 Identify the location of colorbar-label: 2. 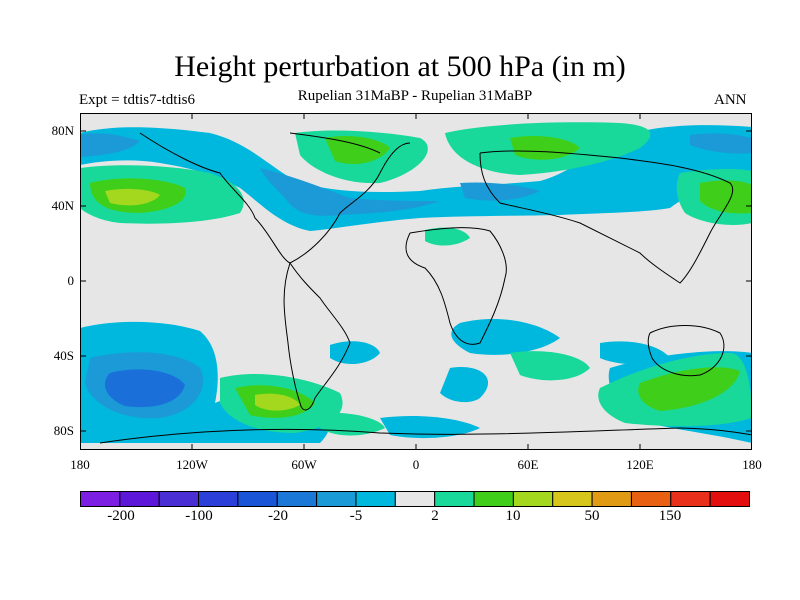
(435, 516).